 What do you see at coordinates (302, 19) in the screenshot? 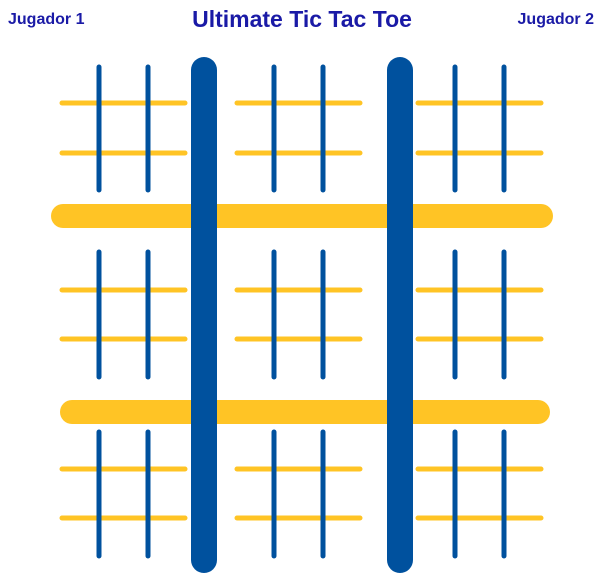
I see `game-title: Ultimate Tic Tac Toe` at bounding box center [302, 19].